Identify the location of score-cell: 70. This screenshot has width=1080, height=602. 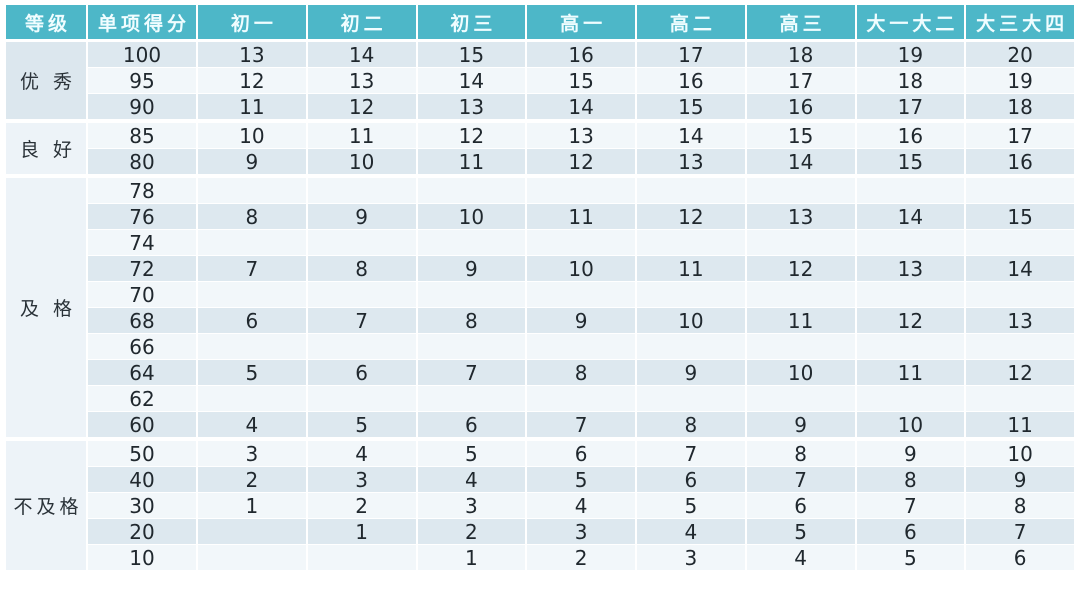
(142, 294).